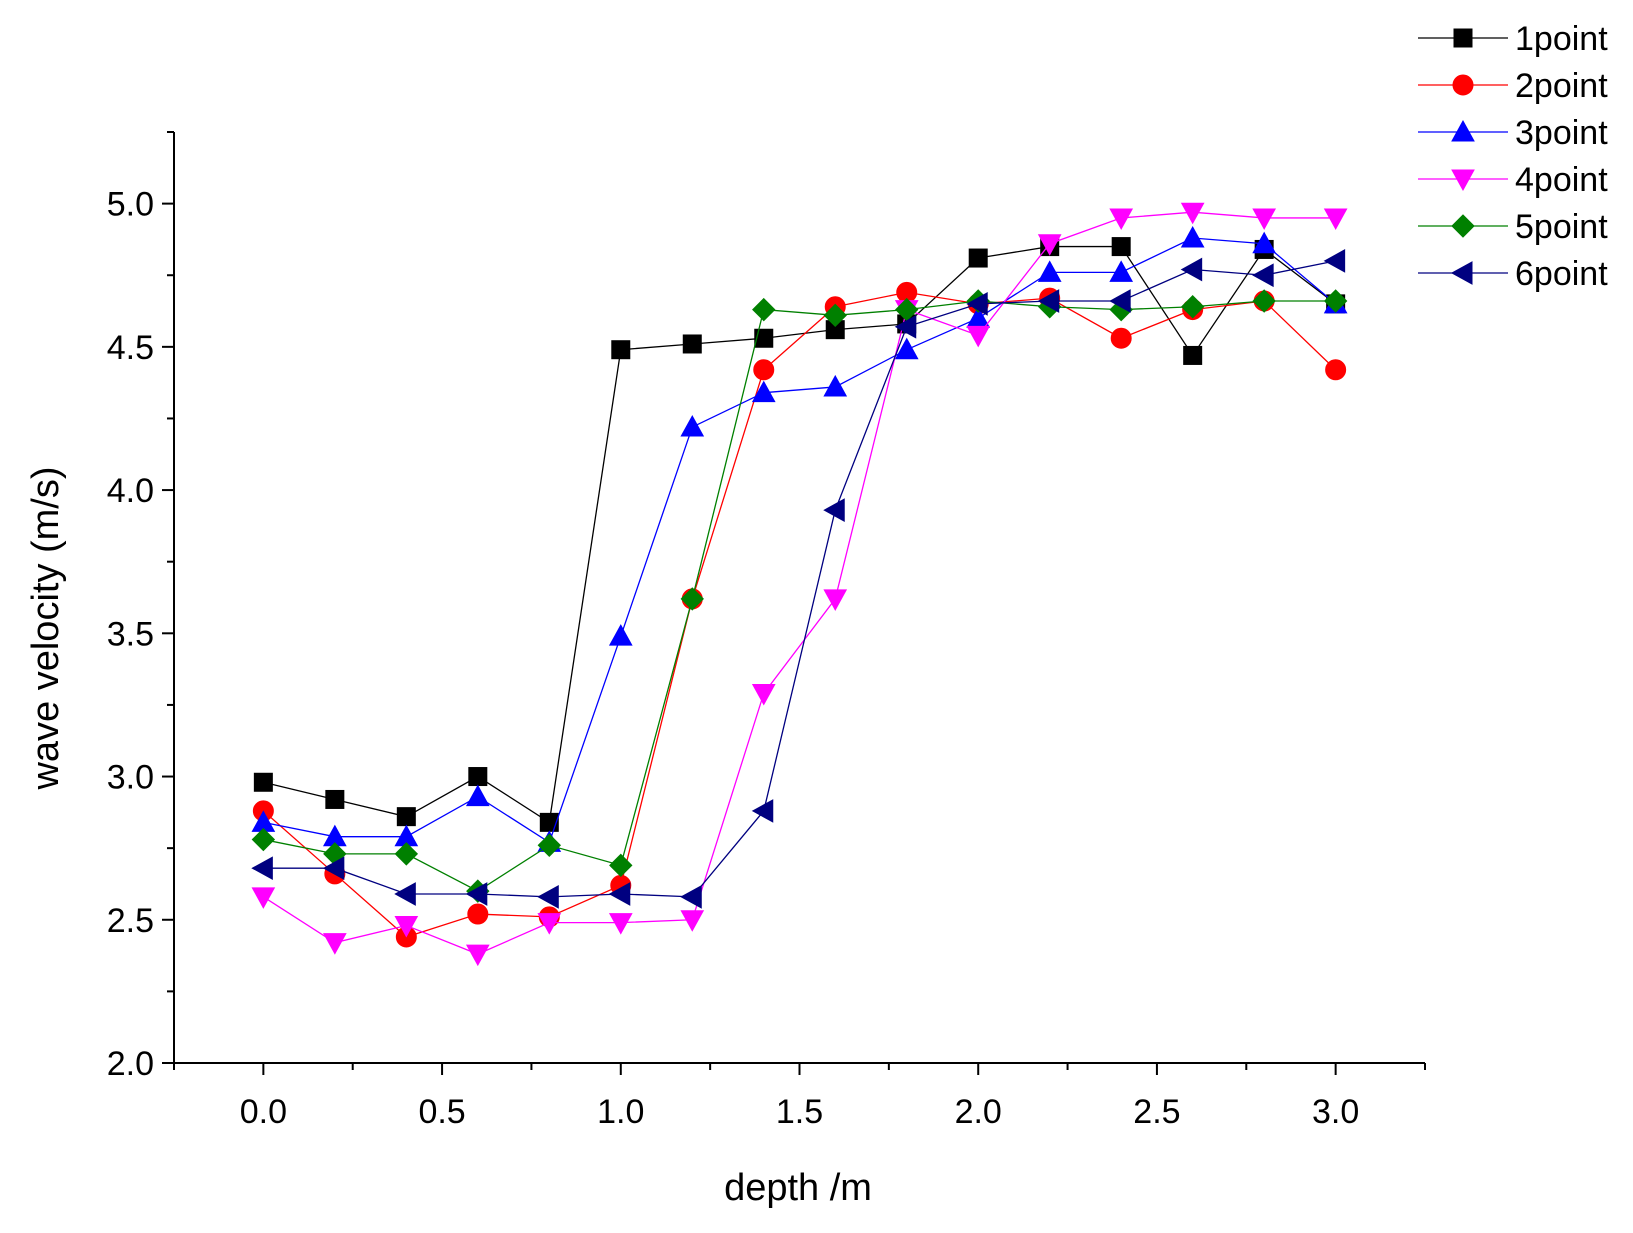 The width and height of the screenshot is (1633, 1233). Describe the element at coordinates (1561, 180) in the screenshot. I see `legend-label: 4point` at that location.